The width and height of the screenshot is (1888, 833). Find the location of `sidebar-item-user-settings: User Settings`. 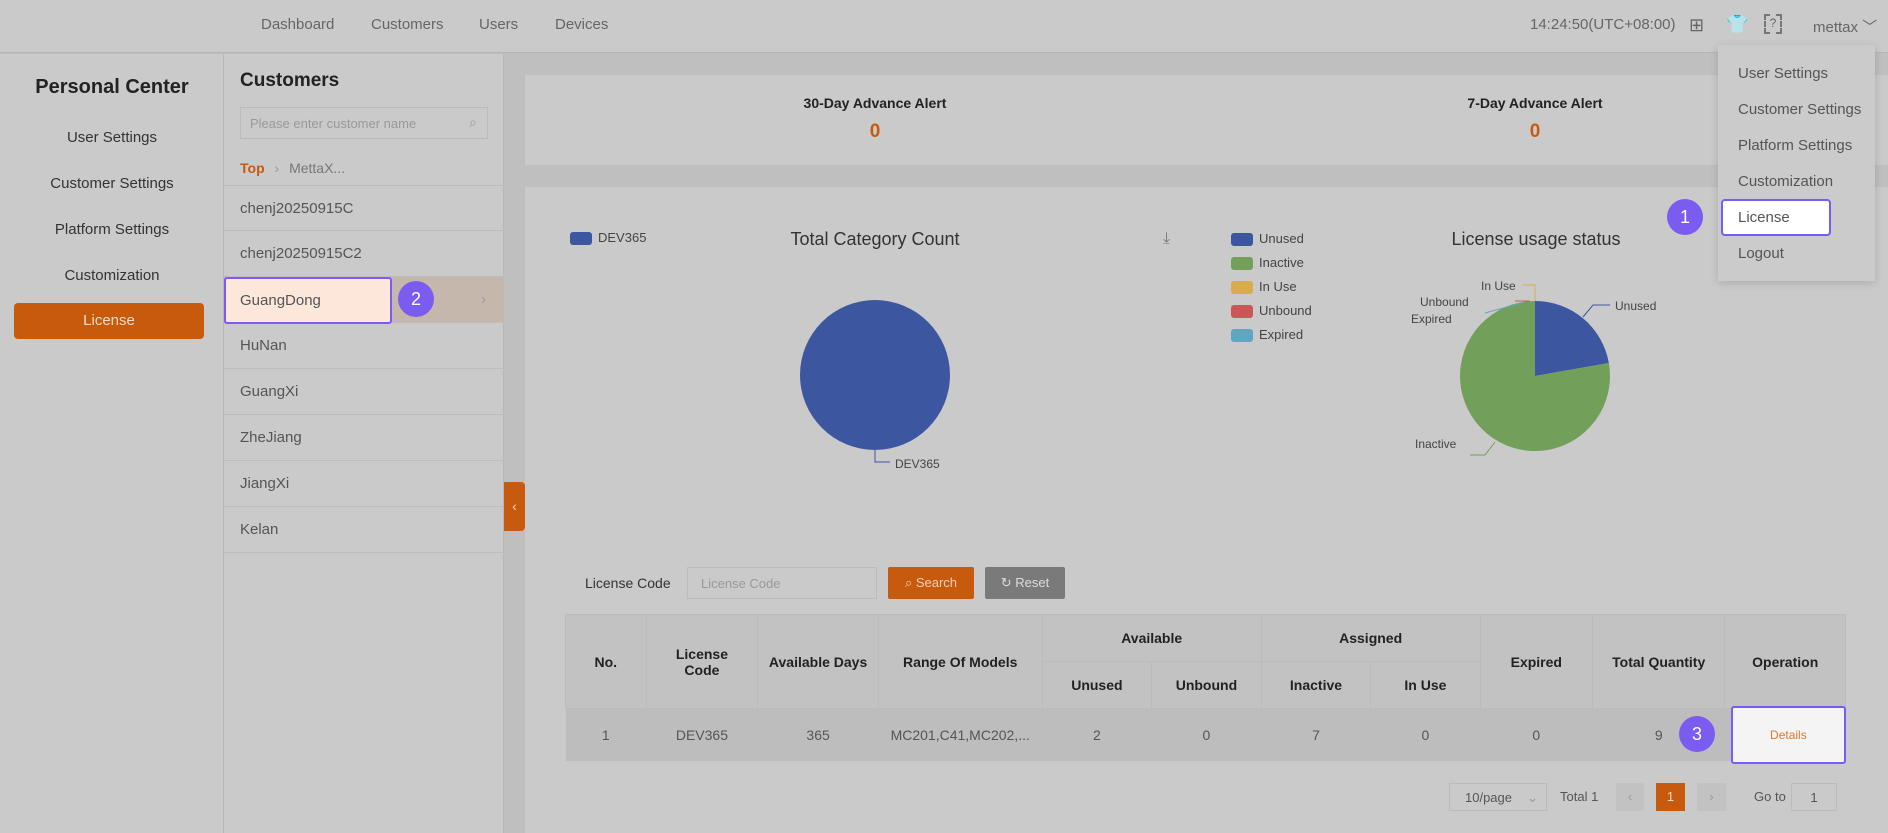

sidebar-item-user-settings: User Settings is located at coordinates (112, 137).